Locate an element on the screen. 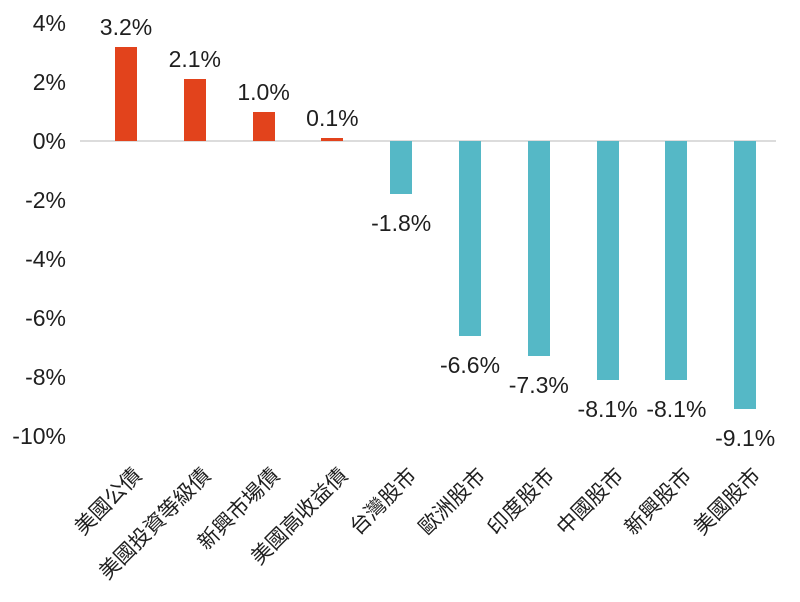 This screenshot has height=602, width=800. y-tick-label: -4% is located at coordinates (45, 259).